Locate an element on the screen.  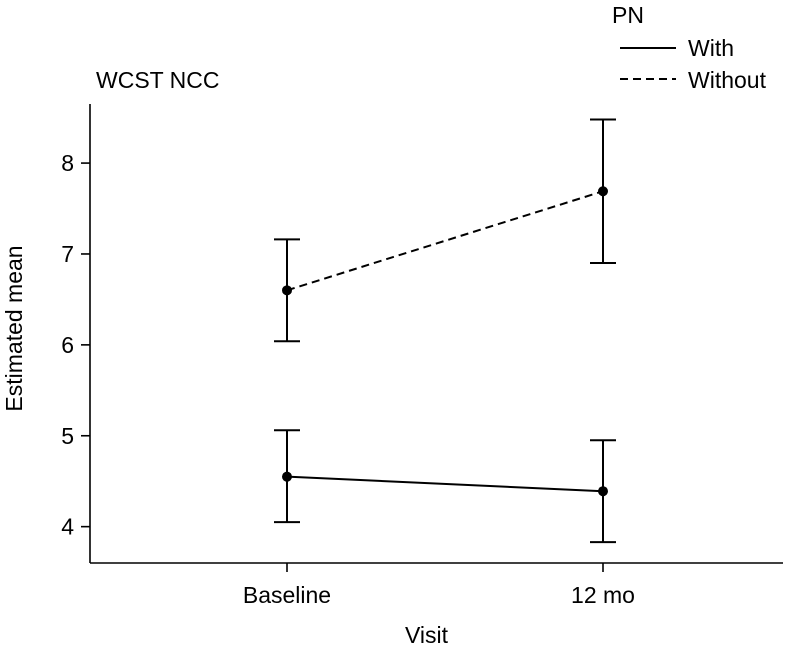
y-tick-label: 4 is located at coordinates (67, 527).